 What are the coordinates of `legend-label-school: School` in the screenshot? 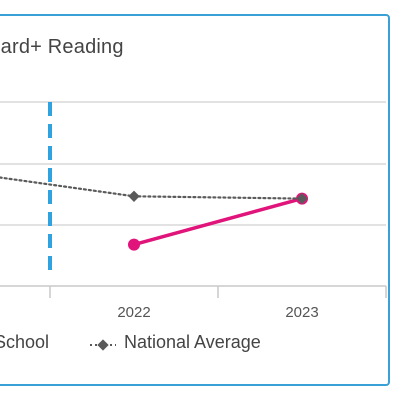 It's located at (25, 342).